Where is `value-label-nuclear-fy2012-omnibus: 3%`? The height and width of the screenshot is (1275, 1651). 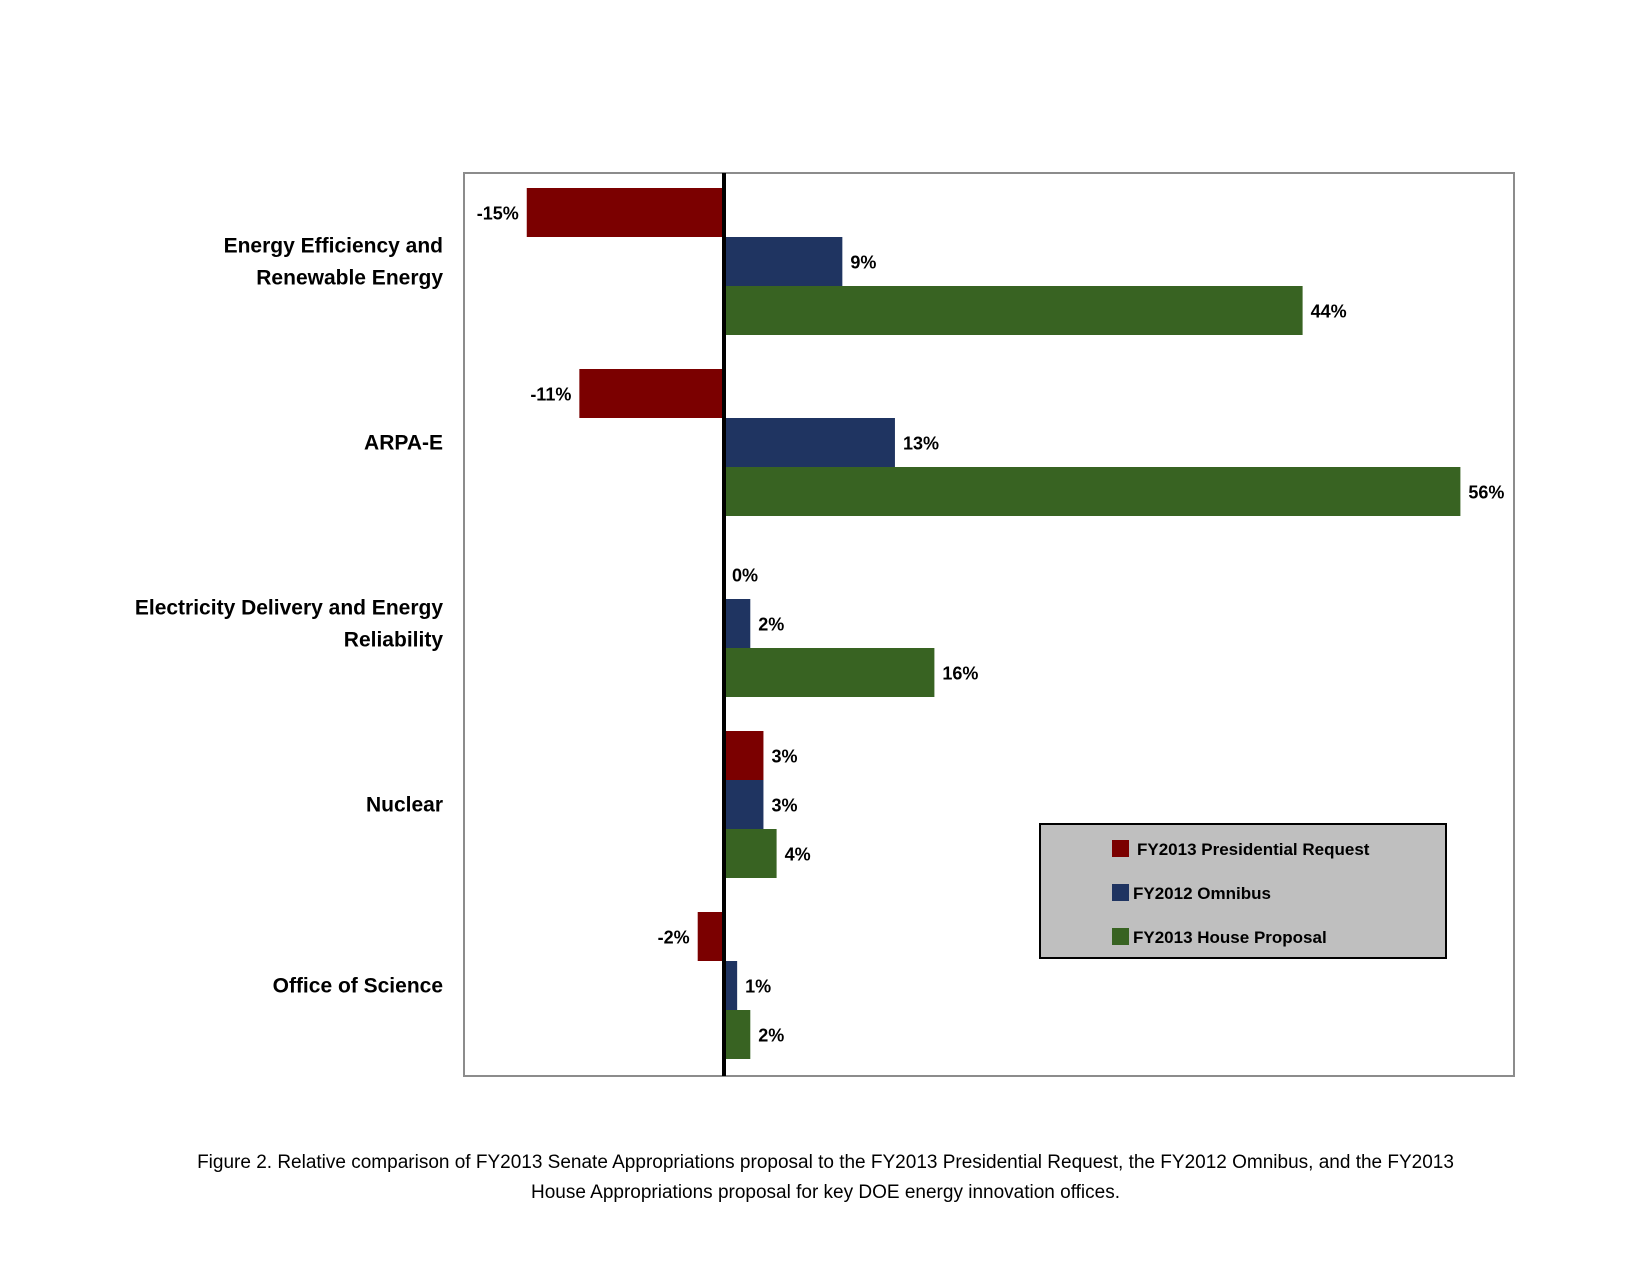
value-label-nuclear-fy2012-omnibus: 3% is located at coordinates (784, 806).